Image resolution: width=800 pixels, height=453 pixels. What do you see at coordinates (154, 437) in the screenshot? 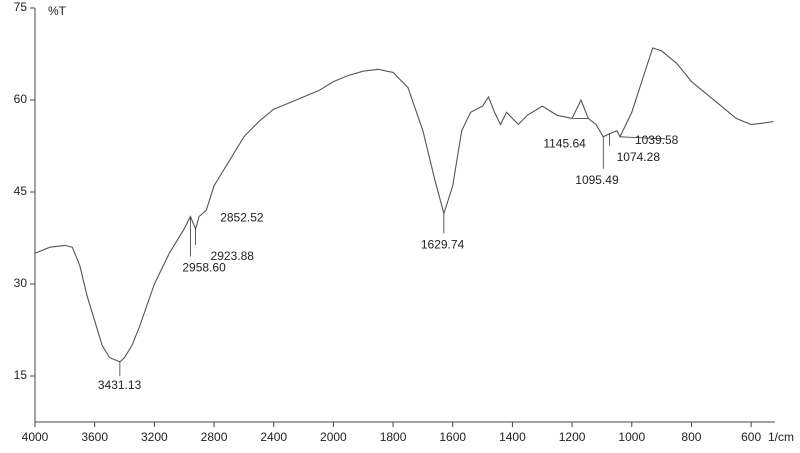
I see `x-tick-label: 3200` at bounding box center [154, 437].